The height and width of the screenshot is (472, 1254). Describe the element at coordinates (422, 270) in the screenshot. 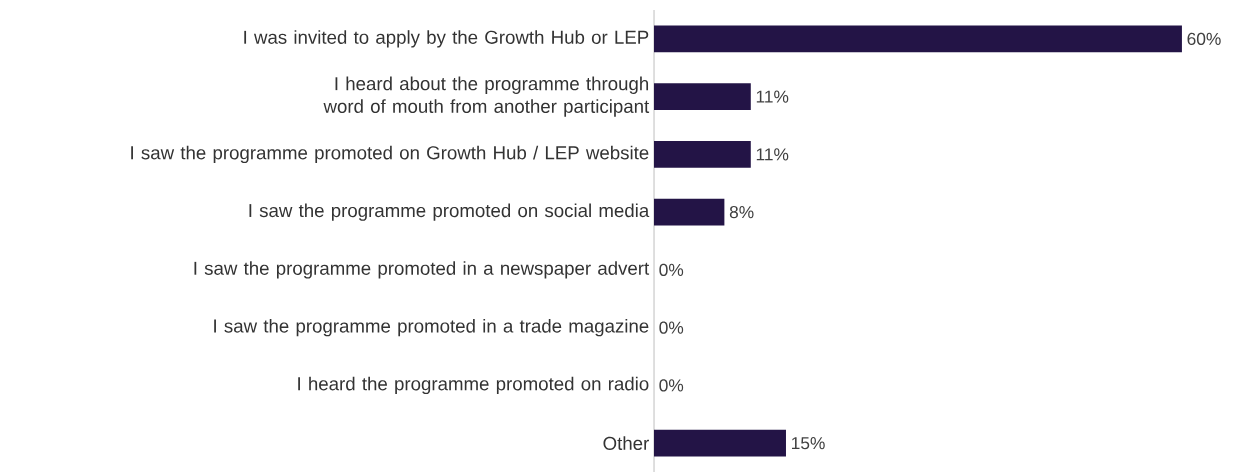

I see `y-tick-label: I saw the programme promoted in a newspaper advert` at that location.